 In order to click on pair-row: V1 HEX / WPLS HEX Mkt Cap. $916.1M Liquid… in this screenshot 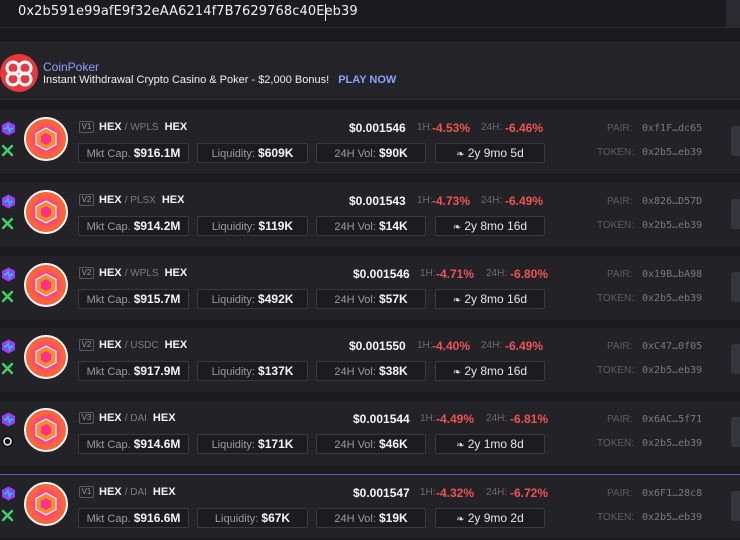, I will do `click(370, 142)`.